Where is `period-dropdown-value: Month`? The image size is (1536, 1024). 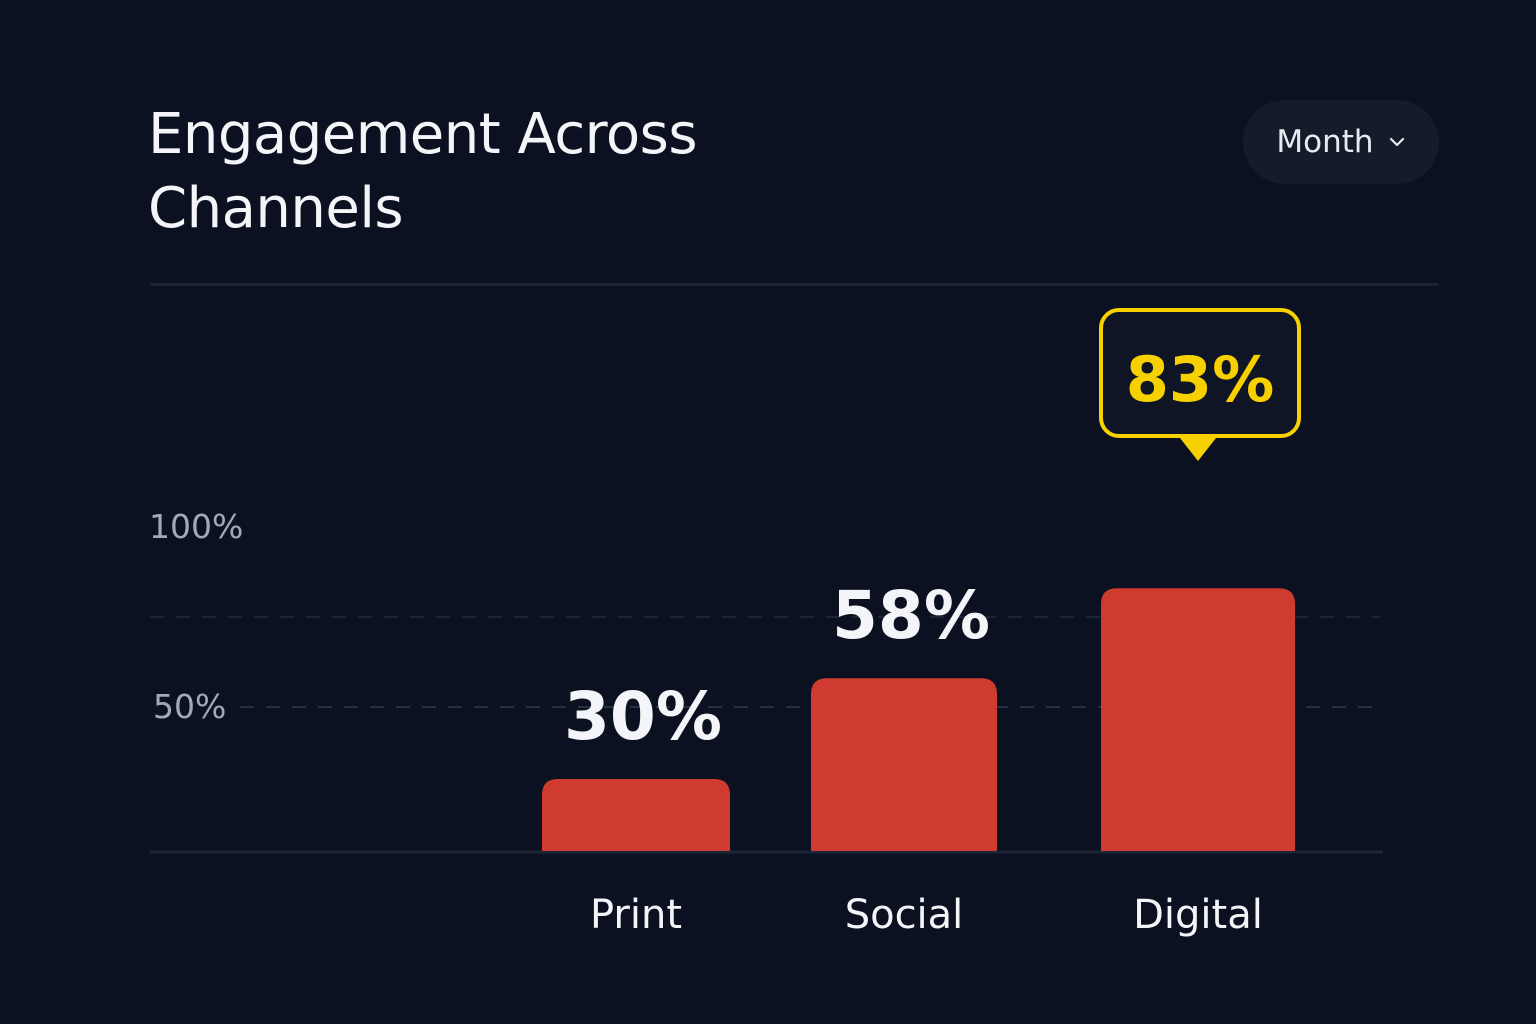 period-dropdown-value: Month is located at coordinates (1325, 142).